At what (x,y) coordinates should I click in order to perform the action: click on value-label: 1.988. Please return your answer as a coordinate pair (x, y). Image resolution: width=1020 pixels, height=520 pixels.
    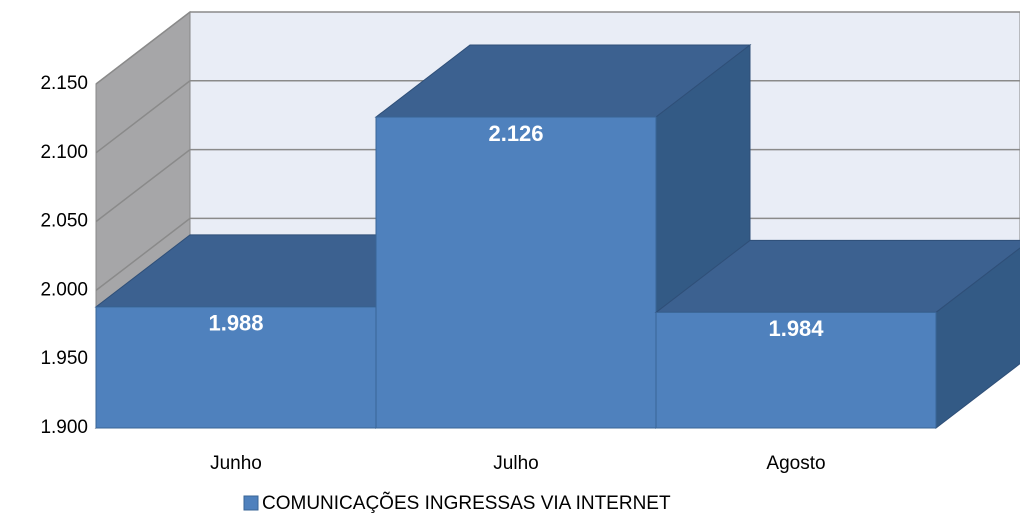
    Looking at the image, I should click on (235, 323).